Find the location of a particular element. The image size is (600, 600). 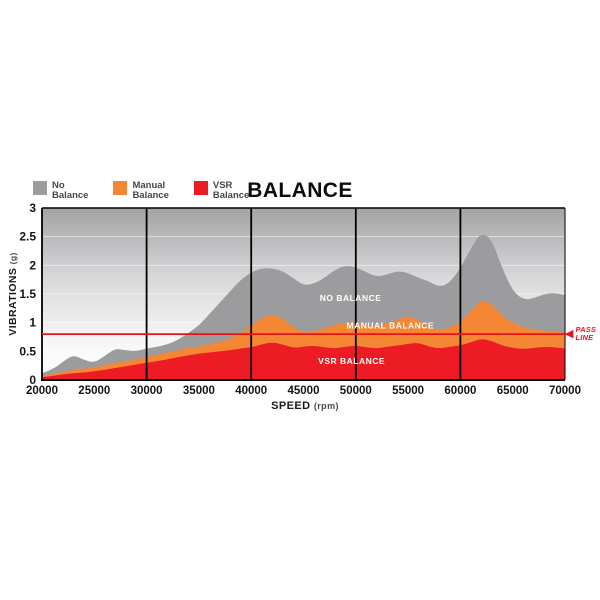

pass-line-label-line1: PASS is located at coordinates (586, 329).